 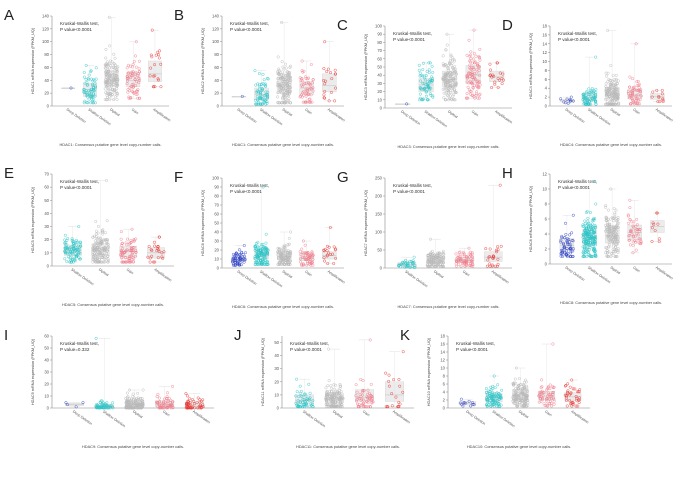 I want to click on panel-letter: I, so click(x=6, y=335).